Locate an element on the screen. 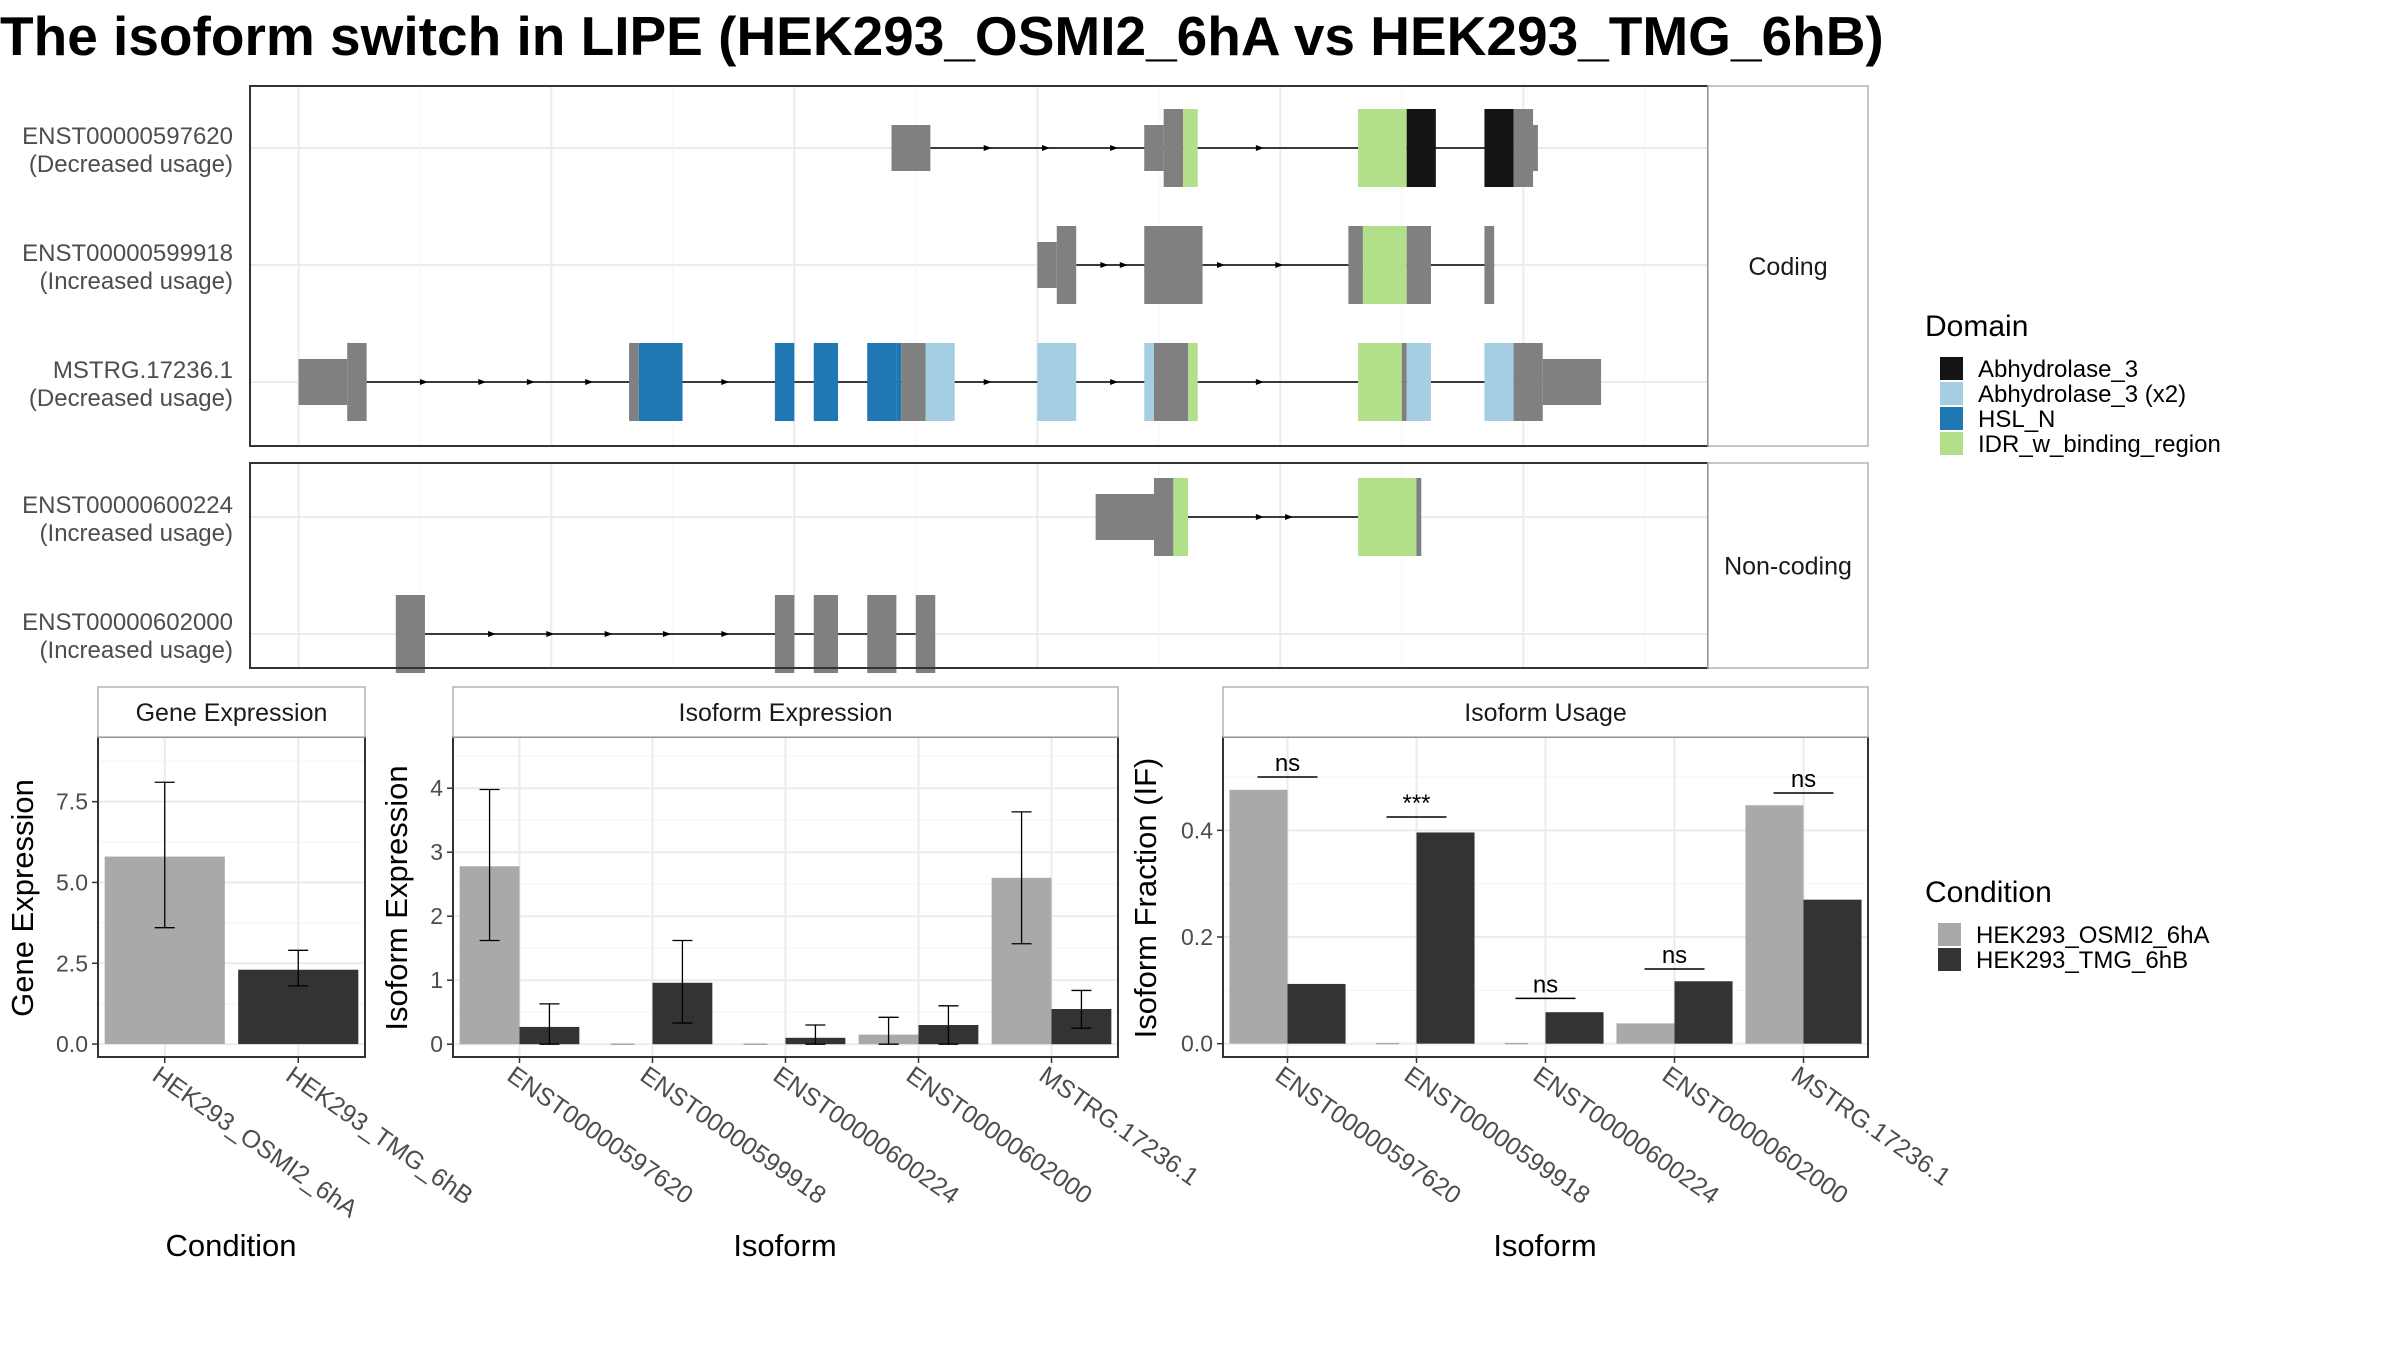  x-axis-title: Isoform is located at coordinates (1544, 1245).